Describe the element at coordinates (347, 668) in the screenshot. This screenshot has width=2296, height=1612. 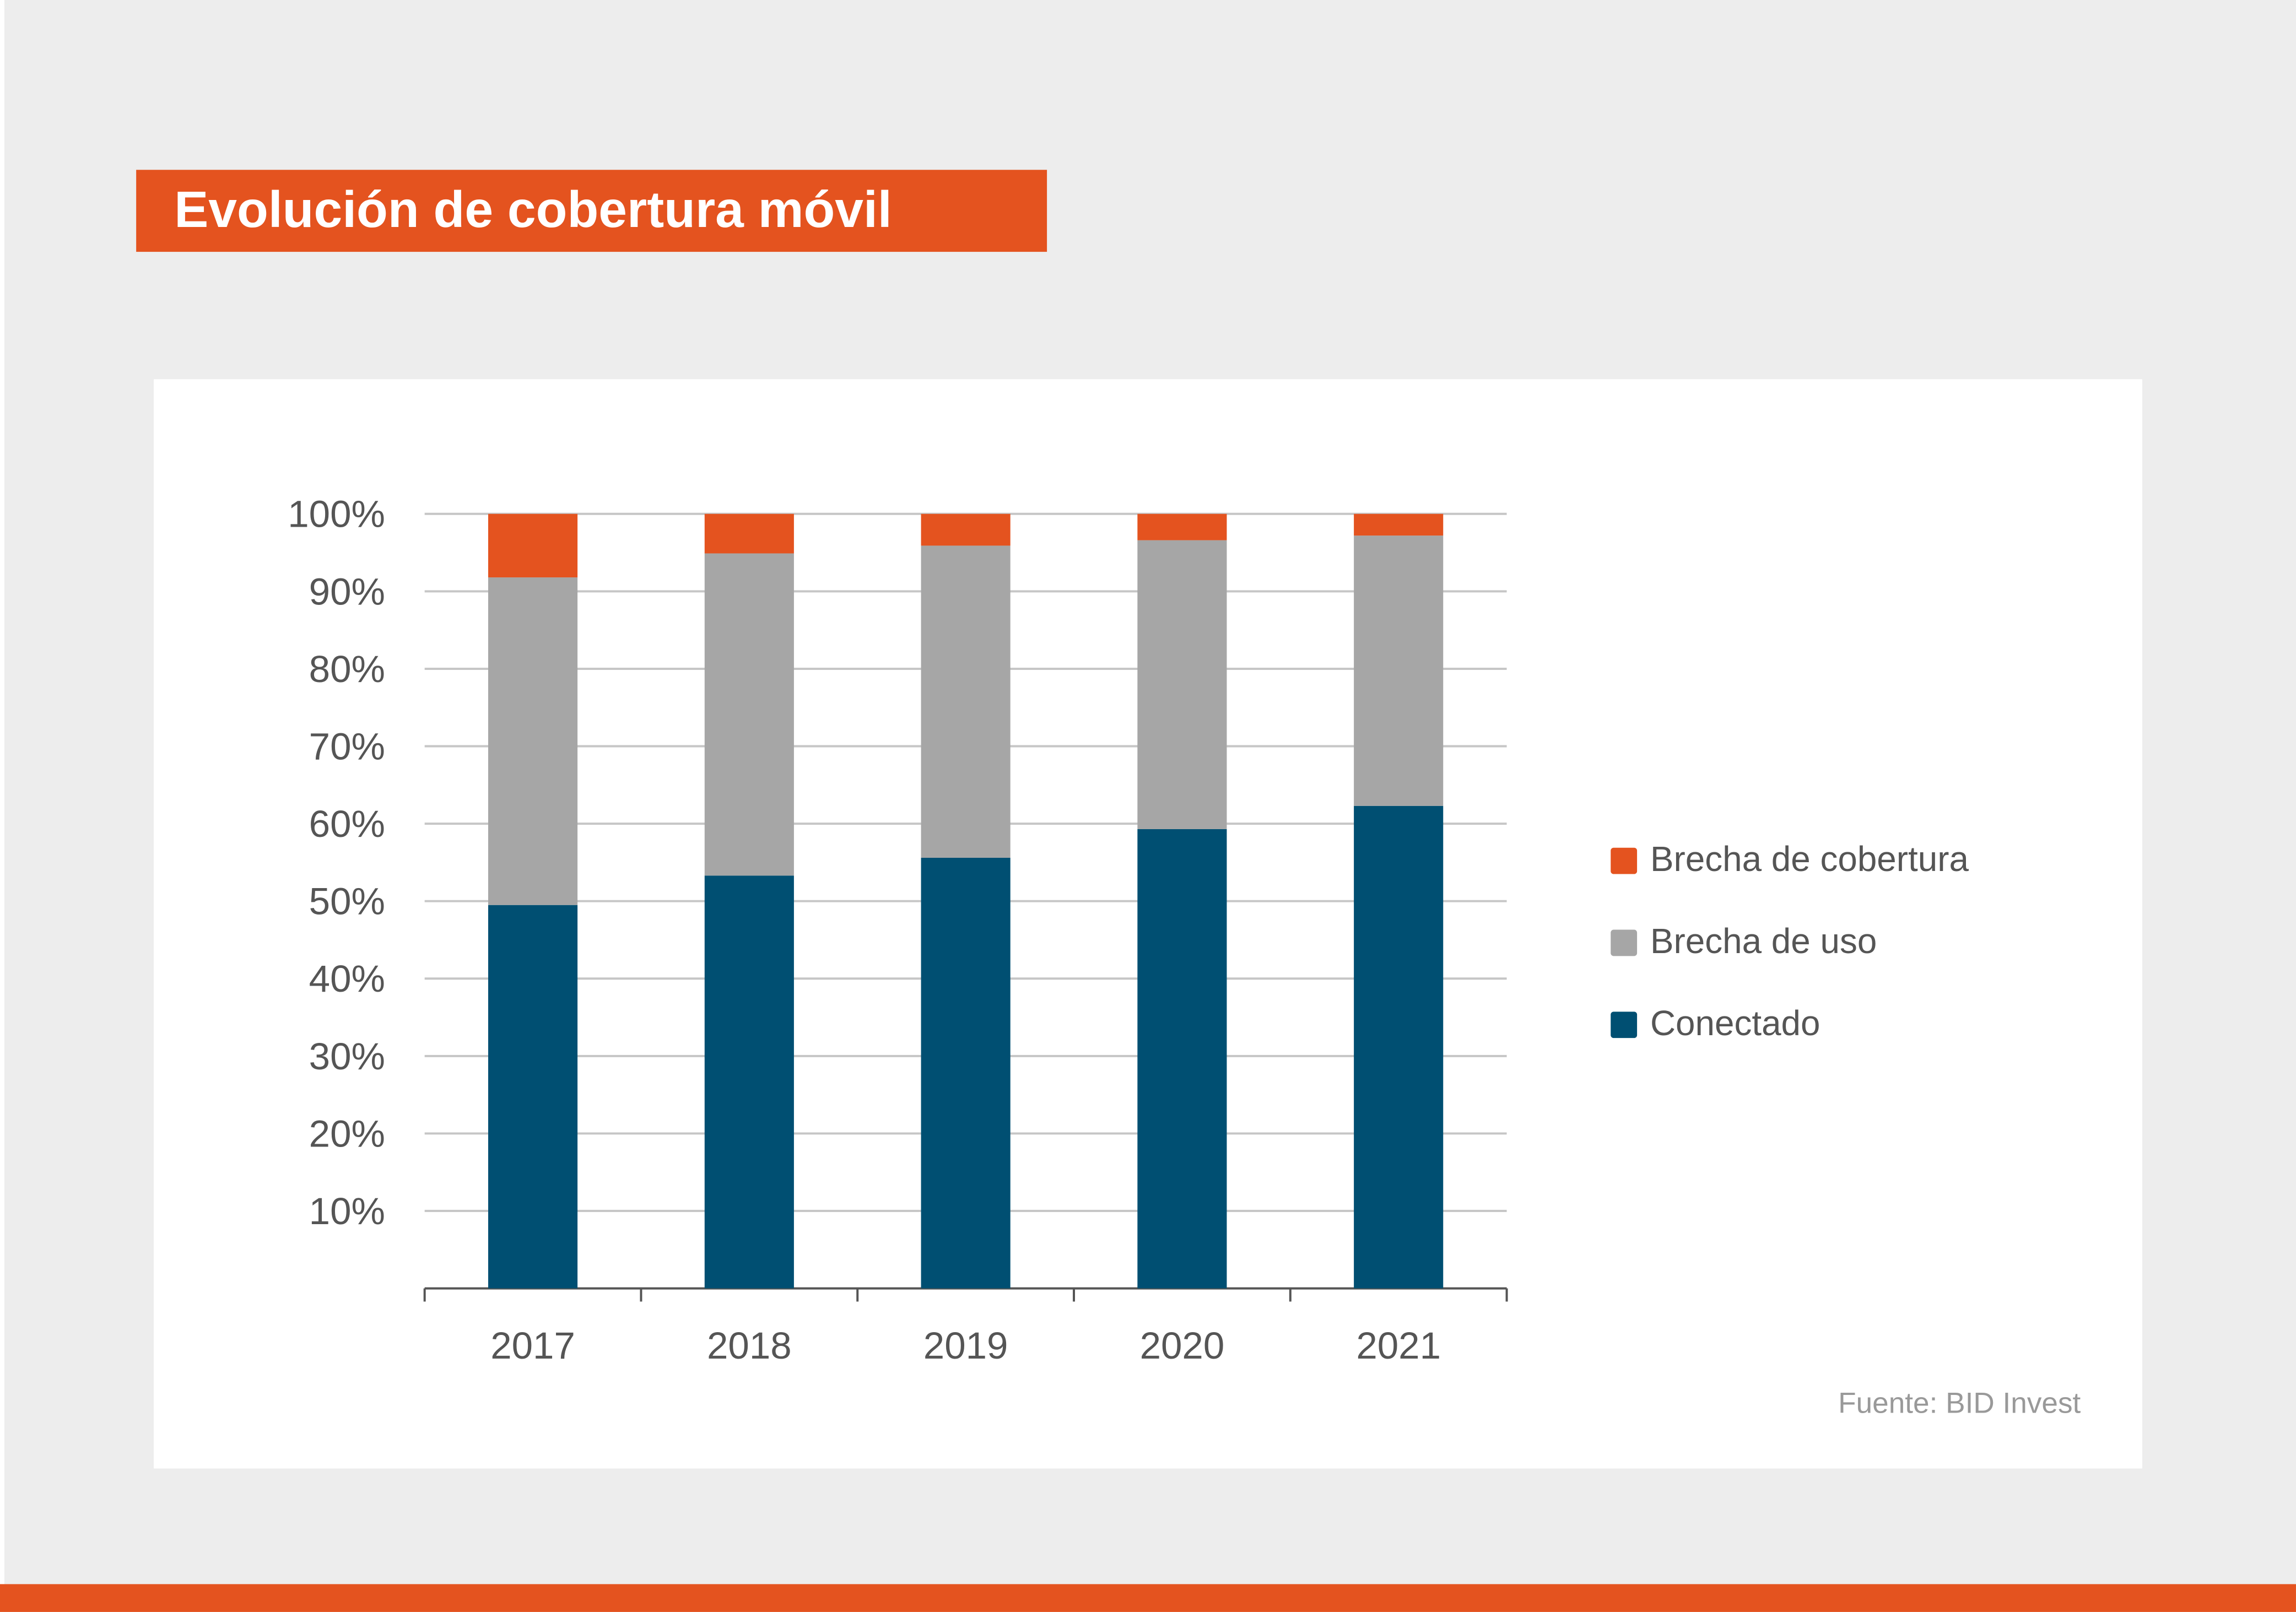
I see `y-tick-label: 80%` at that location.